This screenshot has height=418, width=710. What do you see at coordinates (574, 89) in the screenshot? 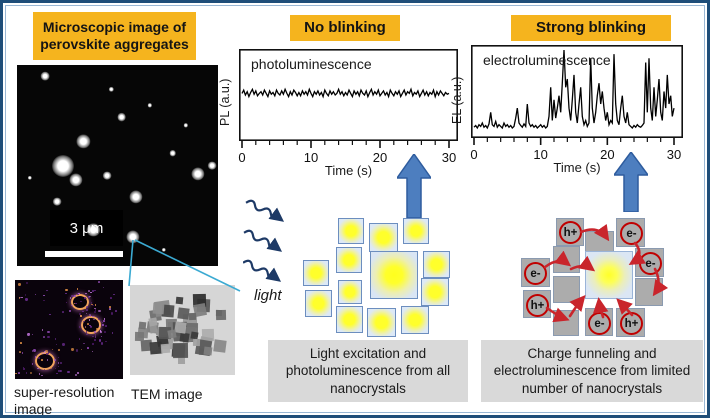
I see `el-trace` at bounding box center [574, 89].